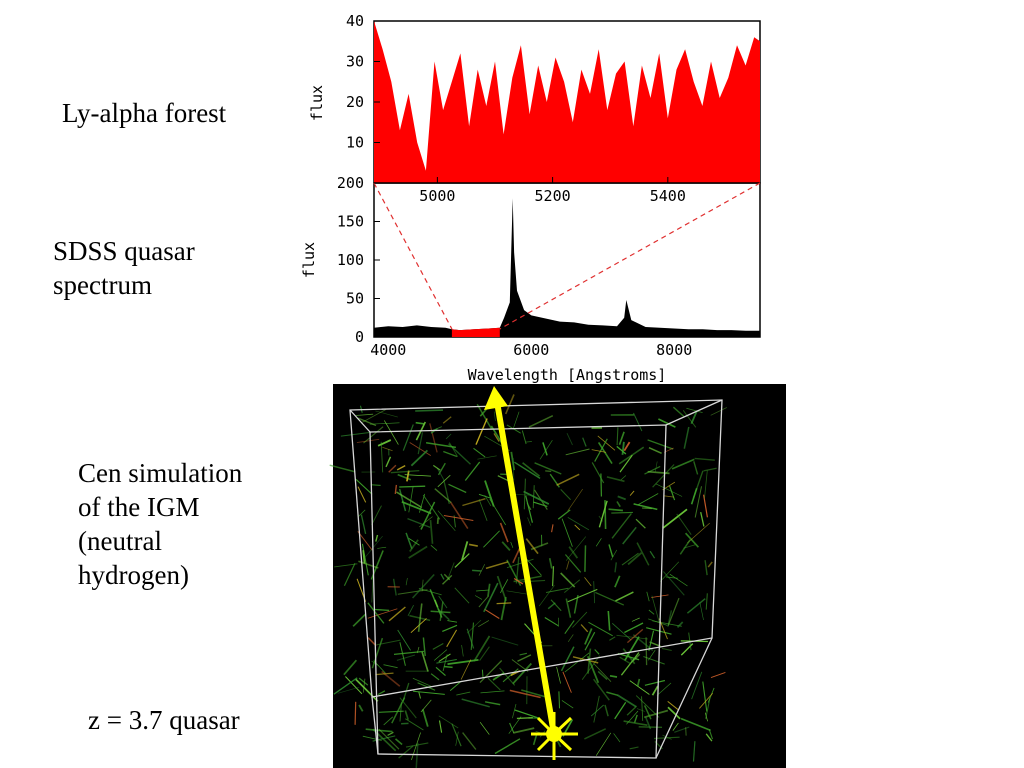 The height and width of the screenshot is (768, 1024). Describe the element at coordinates (164, 720) in the screenshot. I see `quasar-label: z = 3.7 quasar` at that location.